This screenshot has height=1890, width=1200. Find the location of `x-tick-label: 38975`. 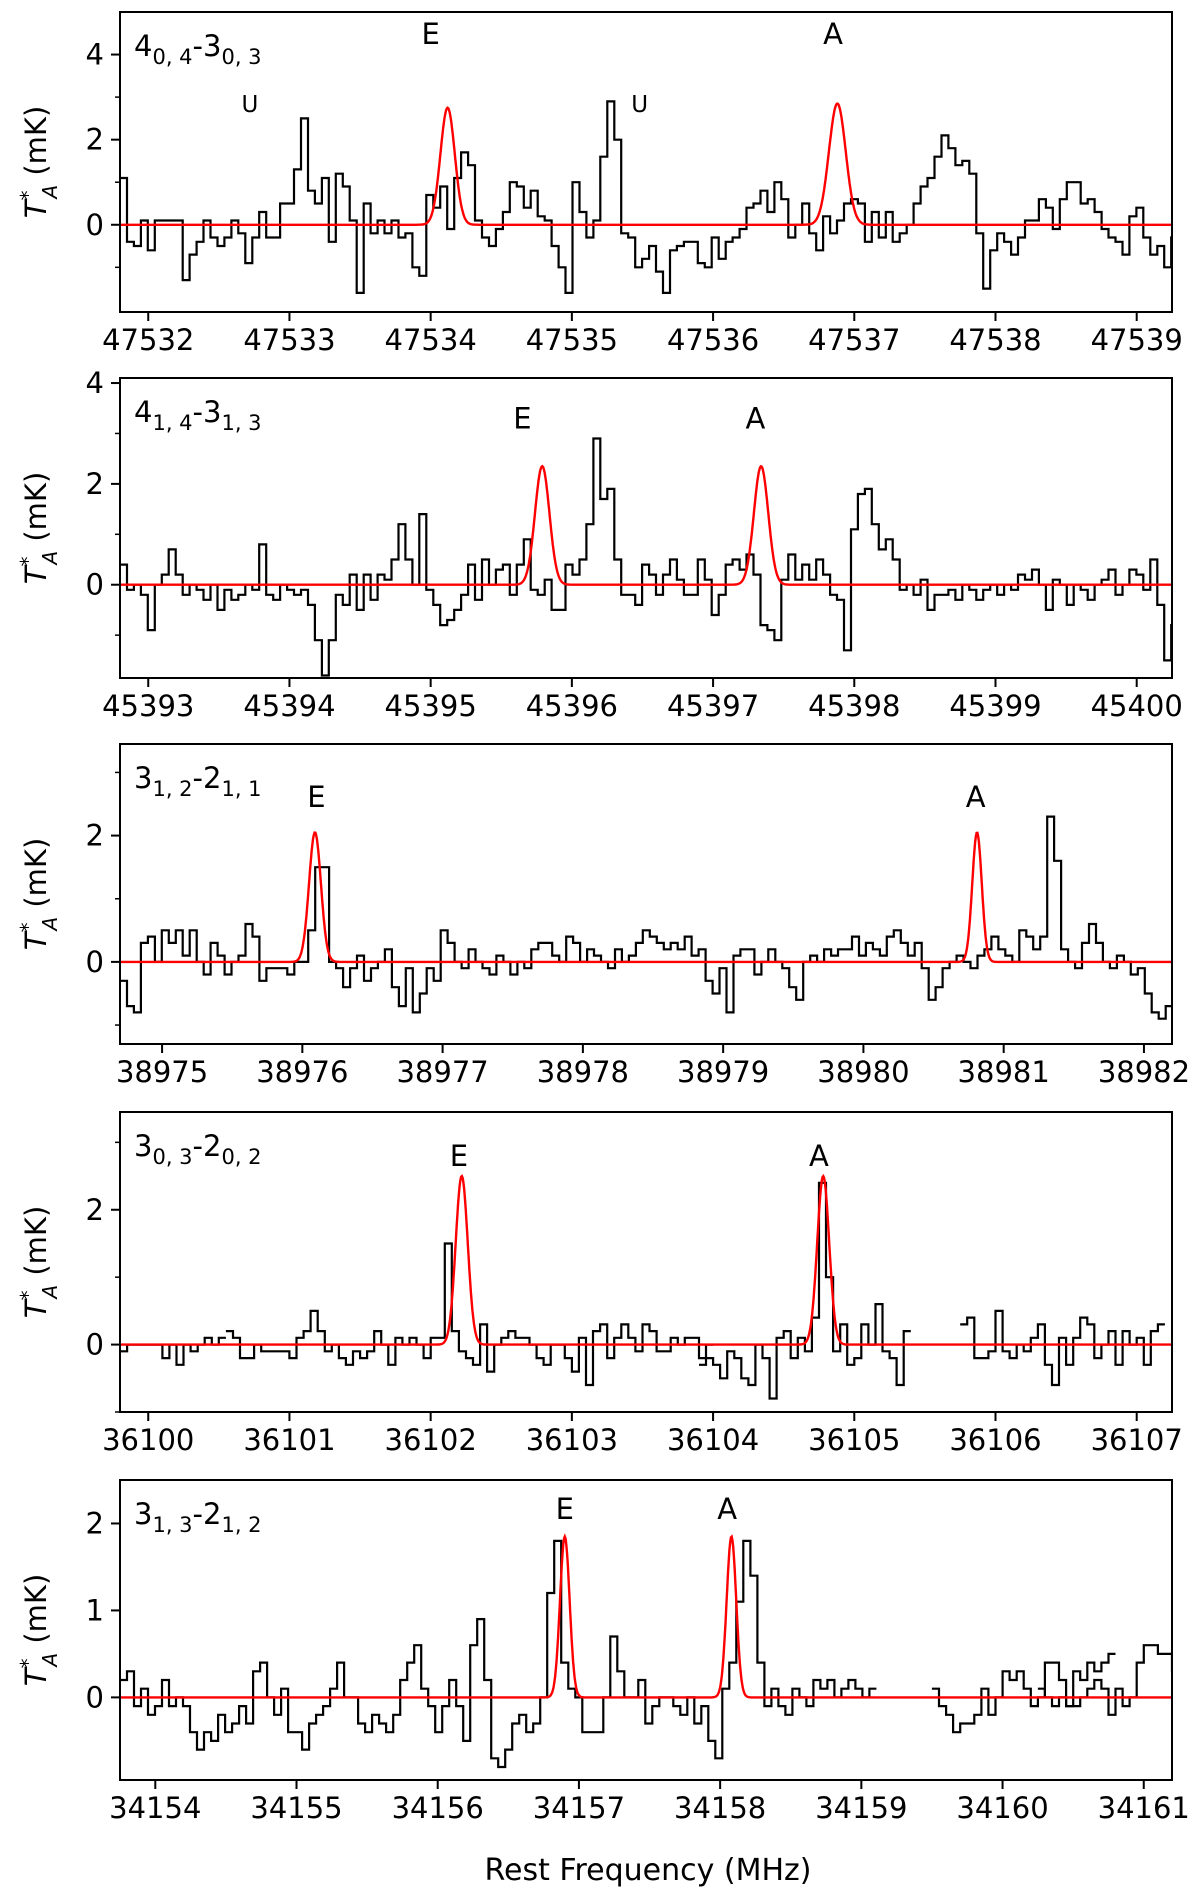

x-tick-label: 38975 is located at coordinates (162, 1072).